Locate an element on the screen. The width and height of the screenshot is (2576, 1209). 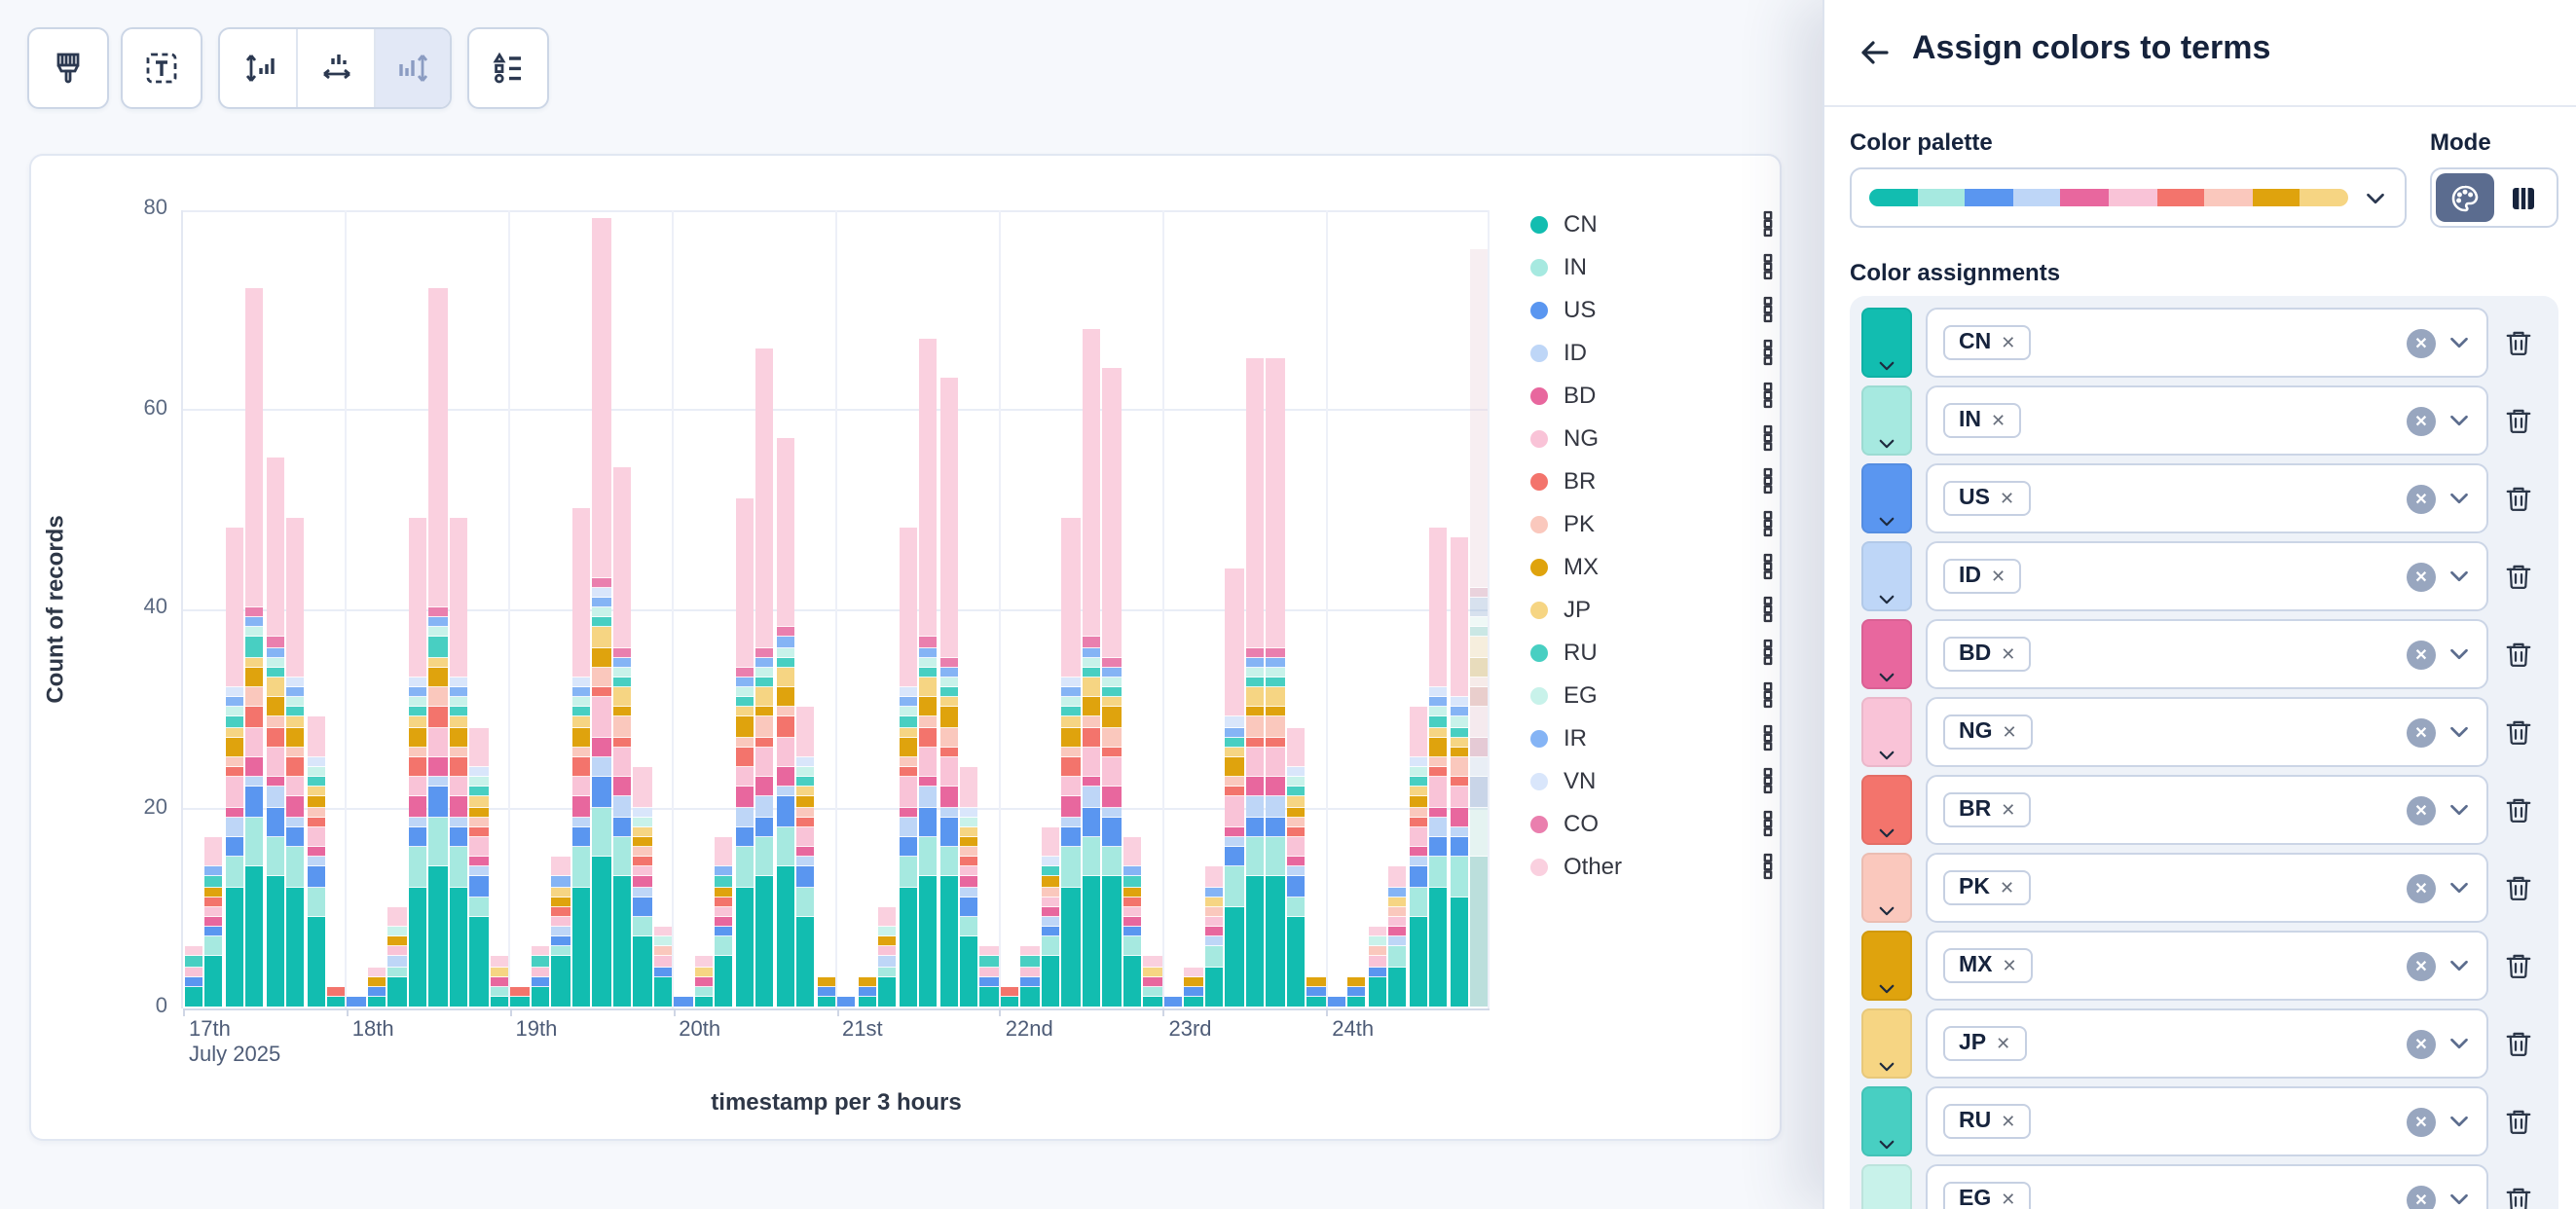
term-combobox: CN ✕ ✕ is located at coordinates (2207, 343).